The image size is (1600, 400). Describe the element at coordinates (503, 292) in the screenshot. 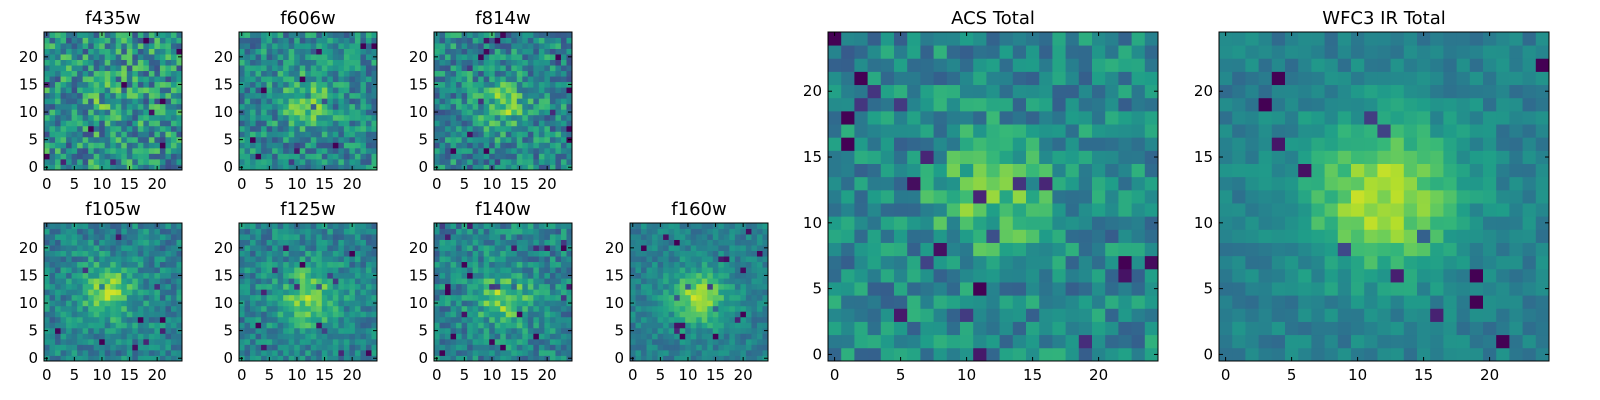

I see `panel-frame` at that location.